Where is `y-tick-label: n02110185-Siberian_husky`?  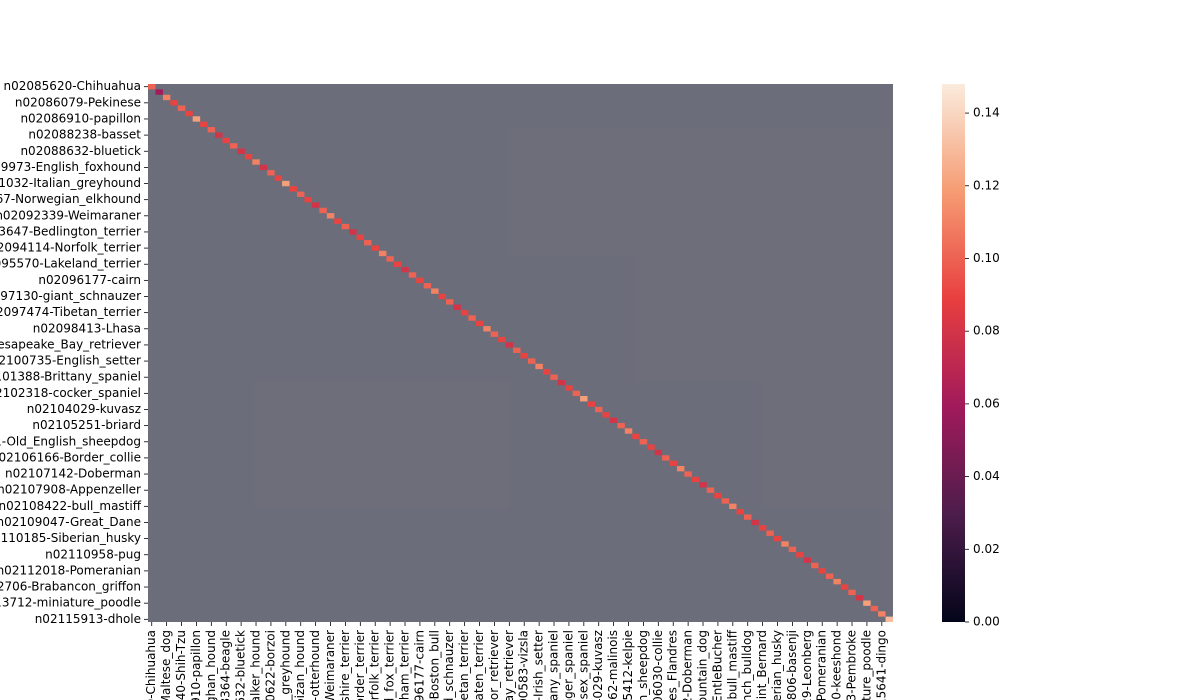 y-tick-label: n02110185-Siberian_husky is located at coordinates (70, 538).